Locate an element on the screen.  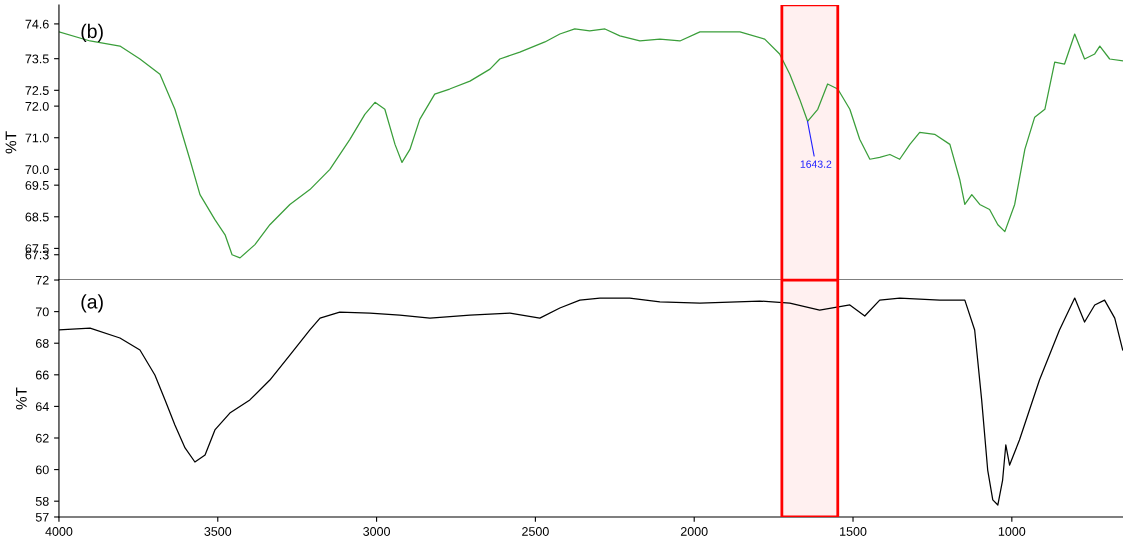
y-tick-label: 74.6 is located at coordinates (37, 24).